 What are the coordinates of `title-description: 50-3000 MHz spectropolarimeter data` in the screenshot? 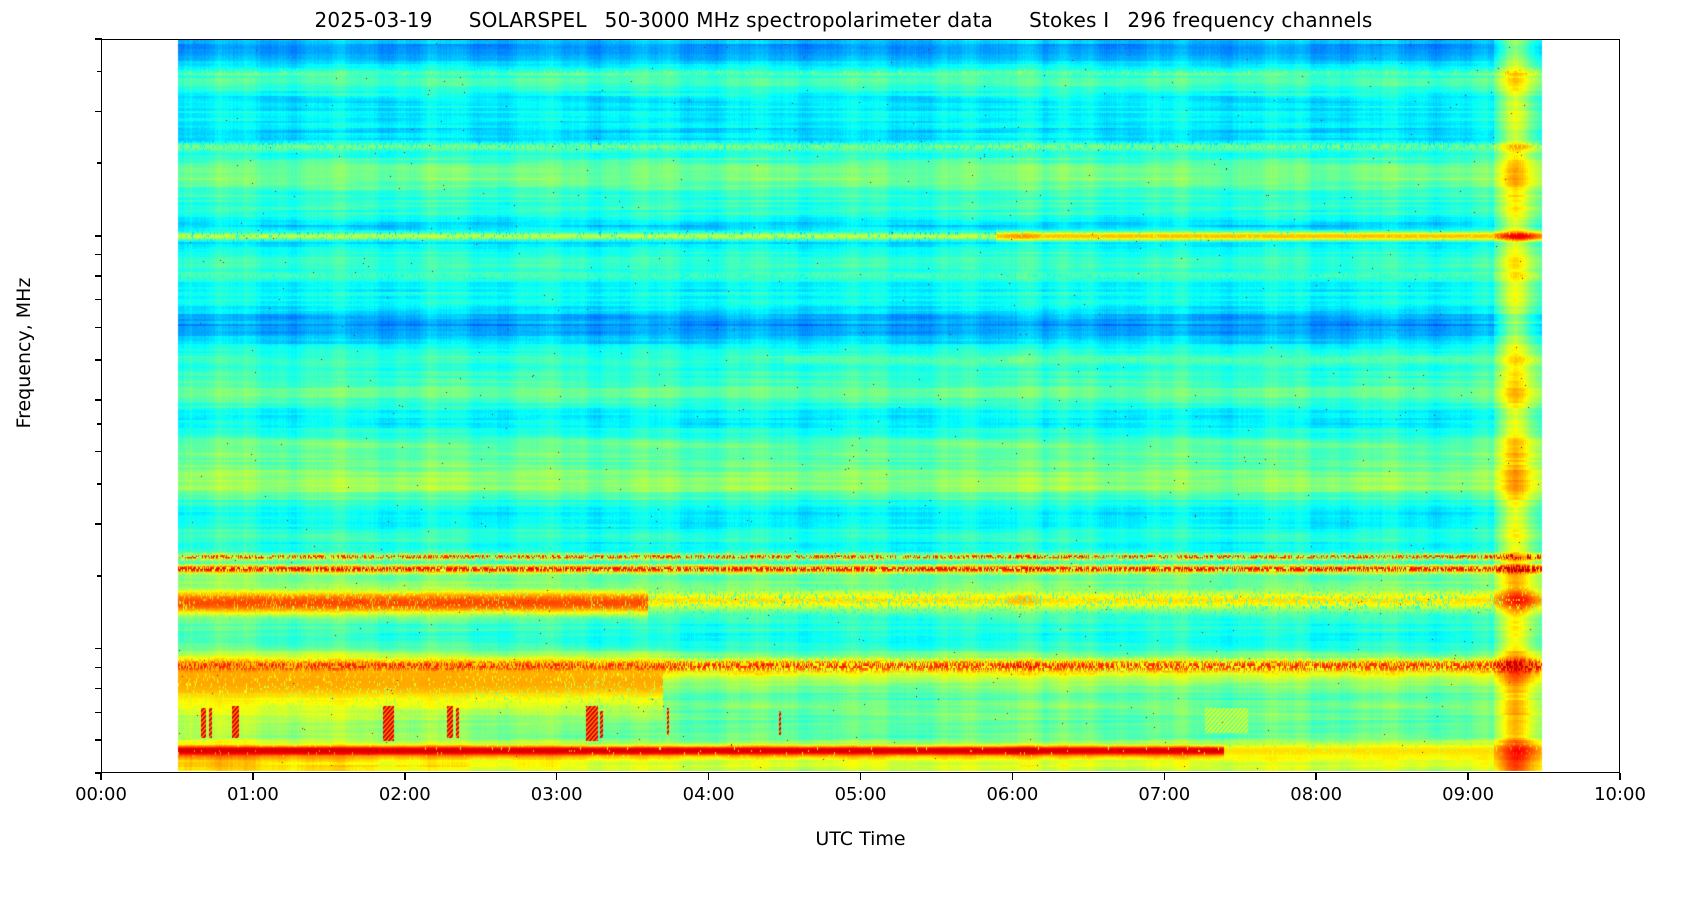 It's located at (799, 20).